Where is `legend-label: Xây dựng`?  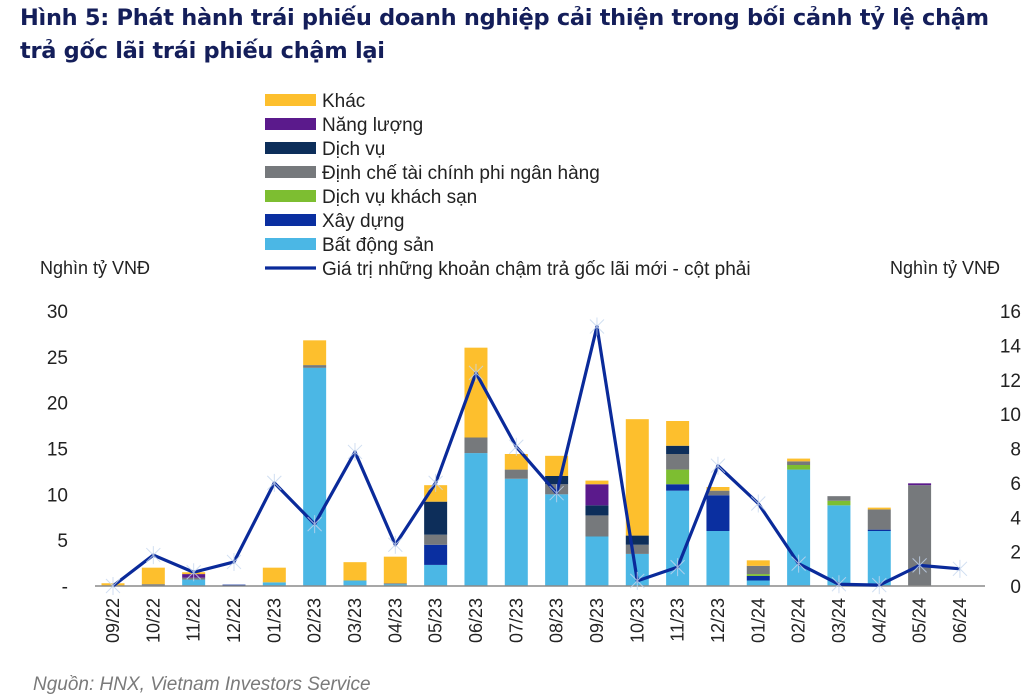 legend-label: Xây dựng is located at coordinates (363, 221).